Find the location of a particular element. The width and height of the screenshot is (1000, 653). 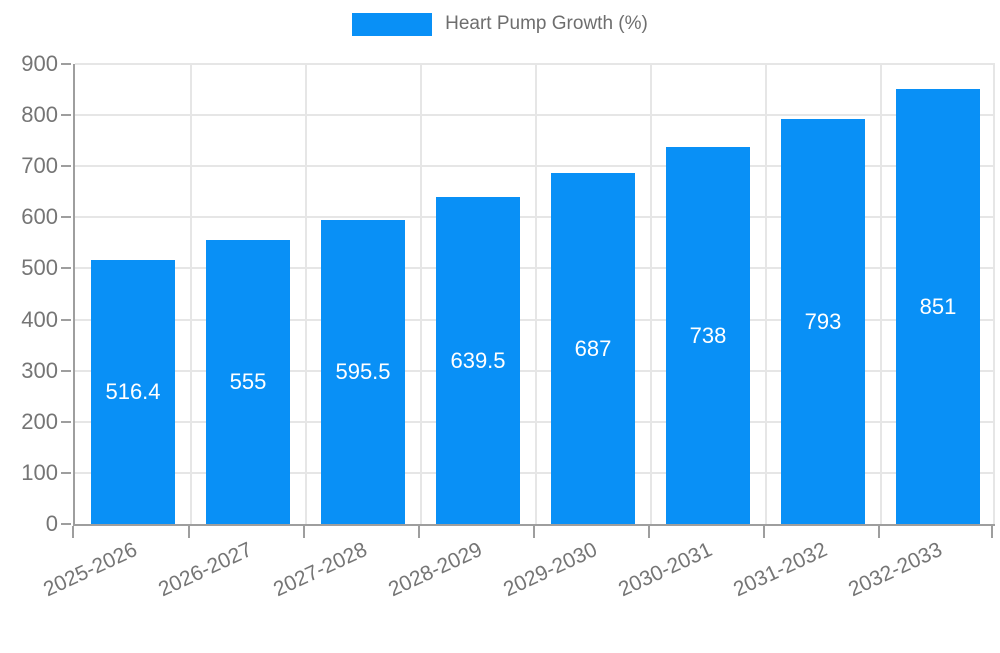

x-tick-label: 2032-2033 is located at coordinates (895, 570).